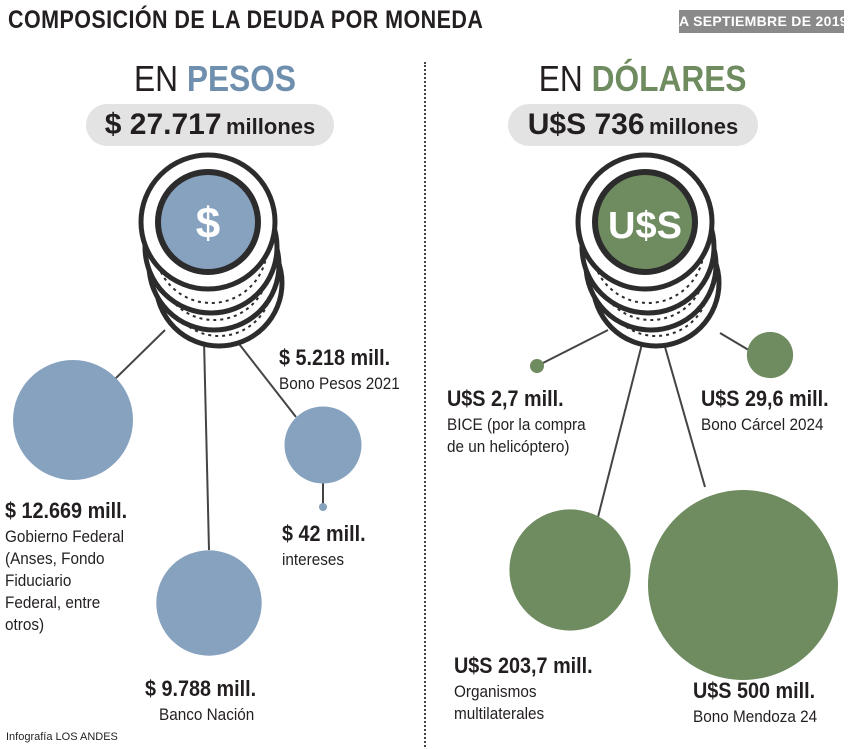  What do you see at coordinates (335, 357) in the screenshot?
I see `value-label: $ 5.218 mill.` at bounding box center [335, 357].